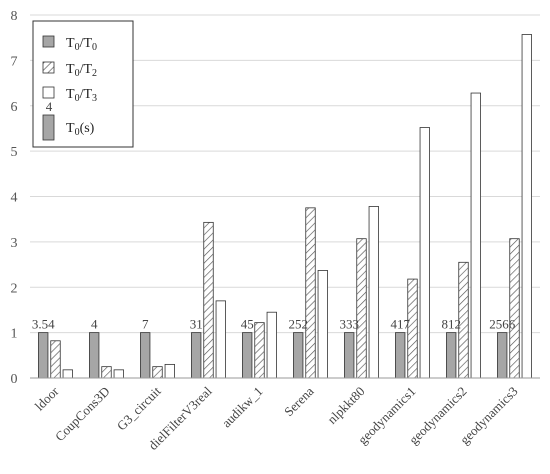 The image size is (550, 474). I want to click on y-tick-label: 4, so click(14, 198).